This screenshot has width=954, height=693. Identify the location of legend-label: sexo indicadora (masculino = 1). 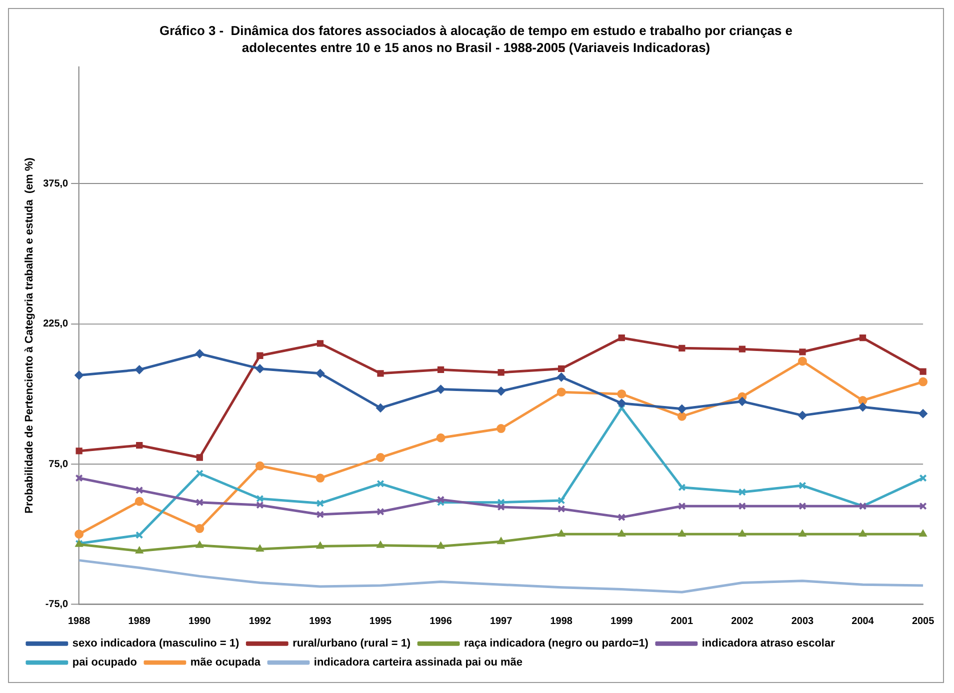
(156, 644).